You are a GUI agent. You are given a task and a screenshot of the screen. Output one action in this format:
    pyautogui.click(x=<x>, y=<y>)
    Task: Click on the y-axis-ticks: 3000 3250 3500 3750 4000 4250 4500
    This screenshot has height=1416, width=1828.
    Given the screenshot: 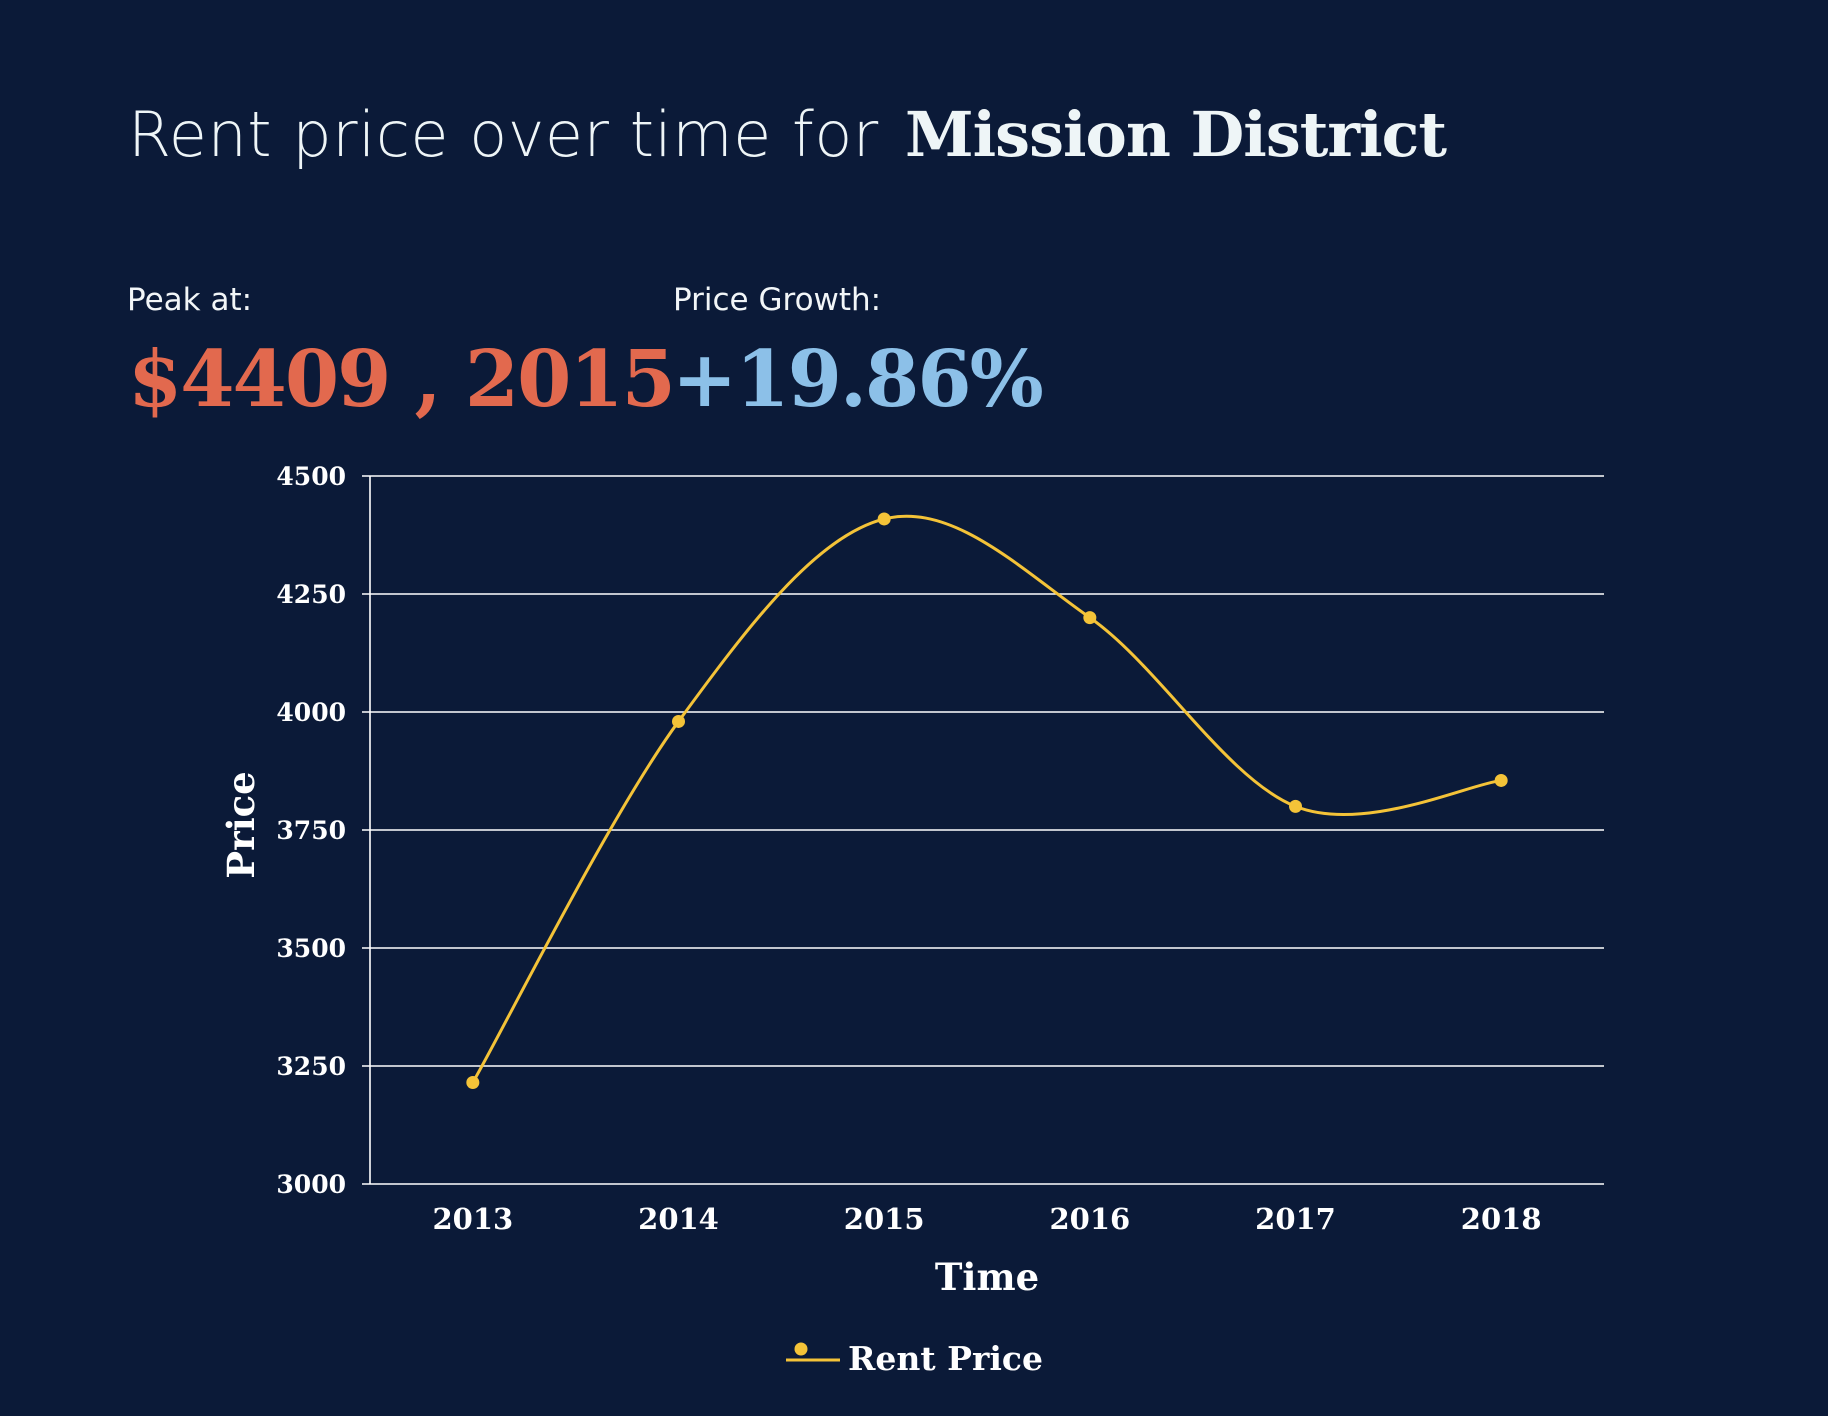 What is the action you would take?
    pyautogui.click(x=311, y=830)
    